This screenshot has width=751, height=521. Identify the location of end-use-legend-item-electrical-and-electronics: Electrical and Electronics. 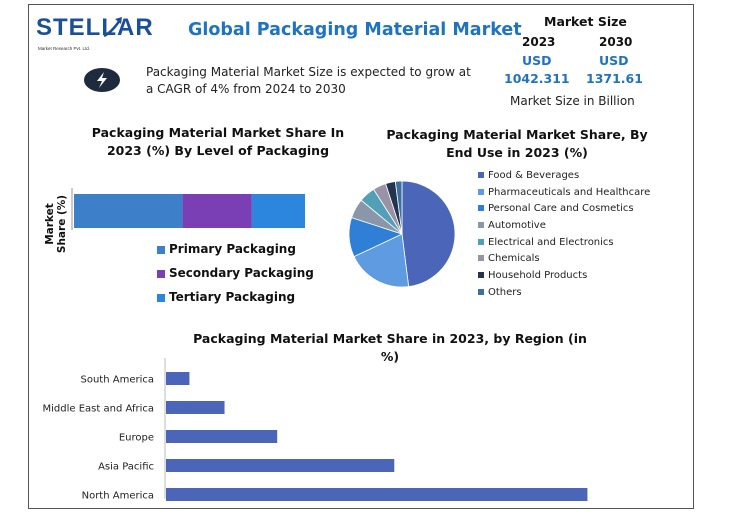
(564, 245).